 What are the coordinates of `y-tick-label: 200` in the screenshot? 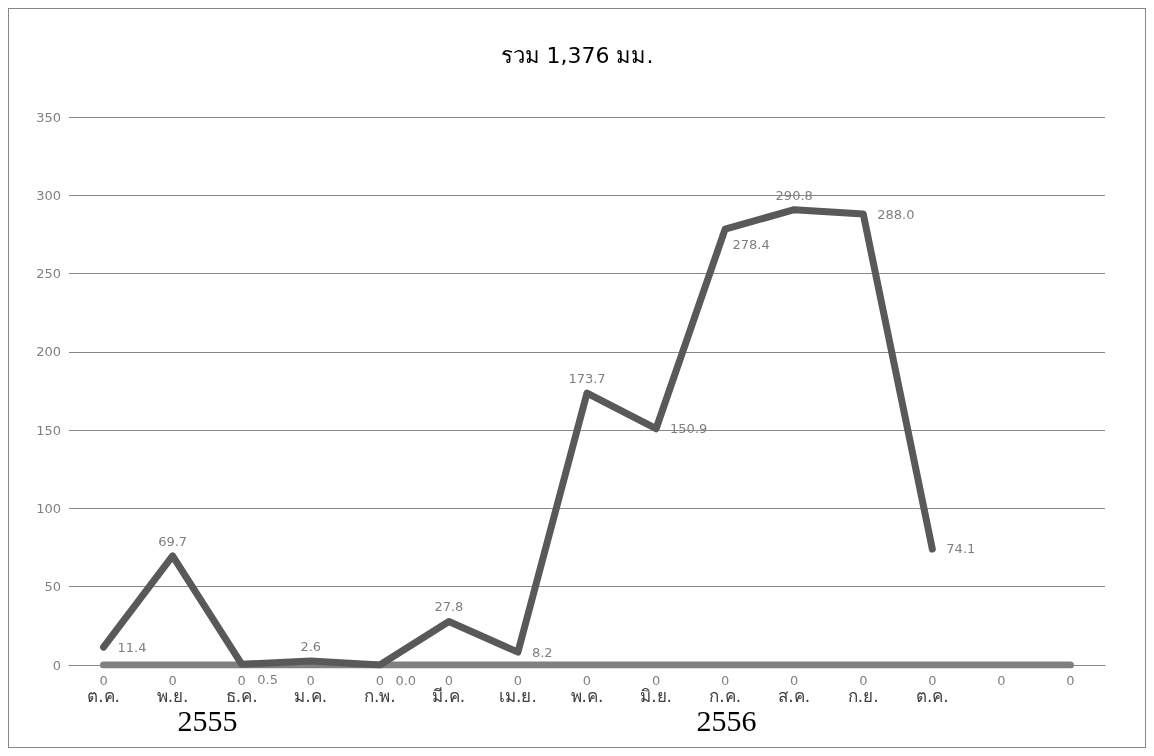 It's located at (48, 352).